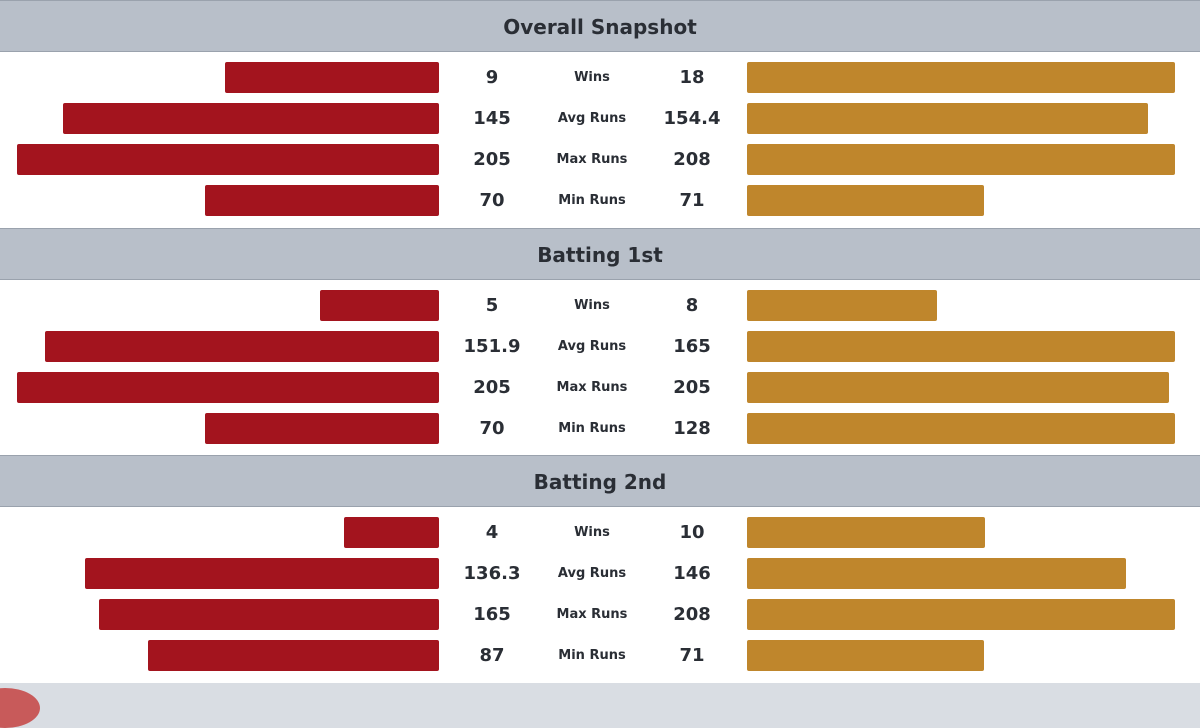  Describe the element at coordinates (492, 614) in the screenshot. I see `left-team-value: 165` at that location.